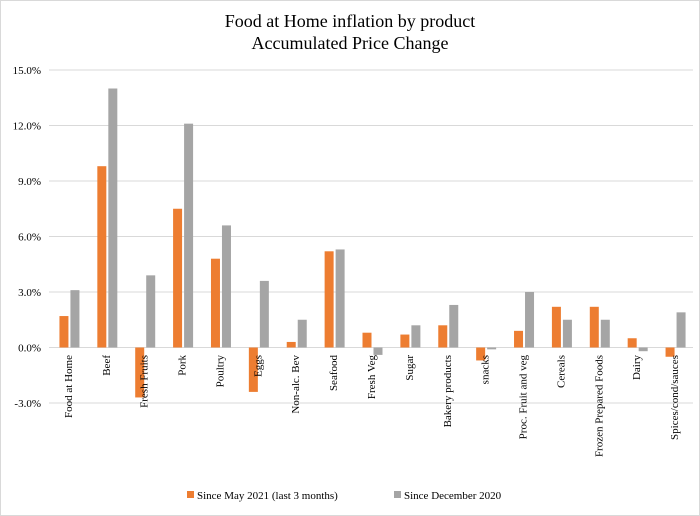 The width and height of the screenshot is (700, 516). I want to click on y-tick-label: 9.0%, so click(29, 182).